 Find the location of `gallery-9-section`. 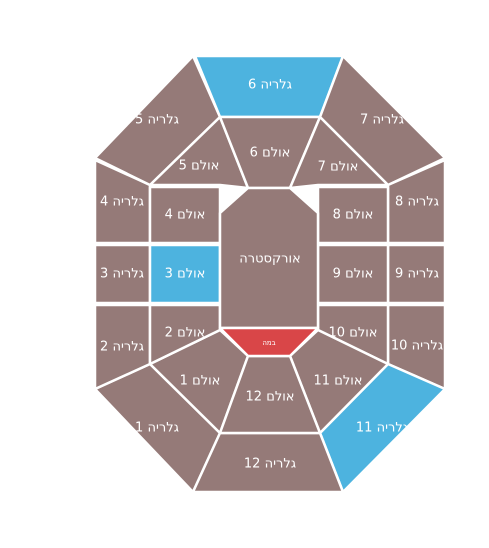

gallery-9-section is located at coordinates (416, 274).